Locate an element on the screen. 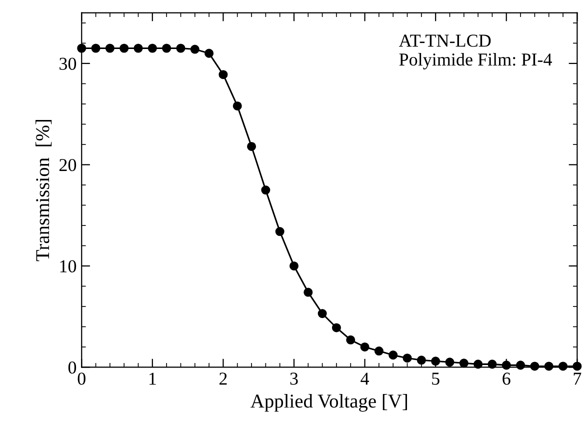  y-tick-label: 20 is located at coordinates (67, 165).